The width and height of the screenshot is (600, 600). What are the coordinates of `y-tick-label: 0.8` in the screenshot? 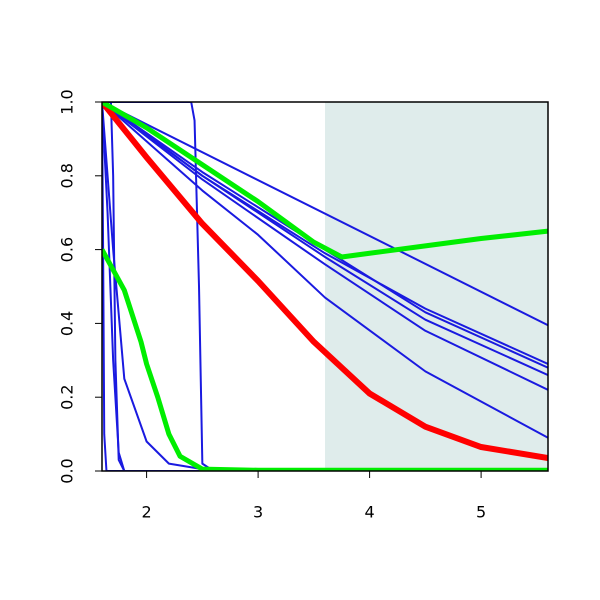 It's located at (67, 175).